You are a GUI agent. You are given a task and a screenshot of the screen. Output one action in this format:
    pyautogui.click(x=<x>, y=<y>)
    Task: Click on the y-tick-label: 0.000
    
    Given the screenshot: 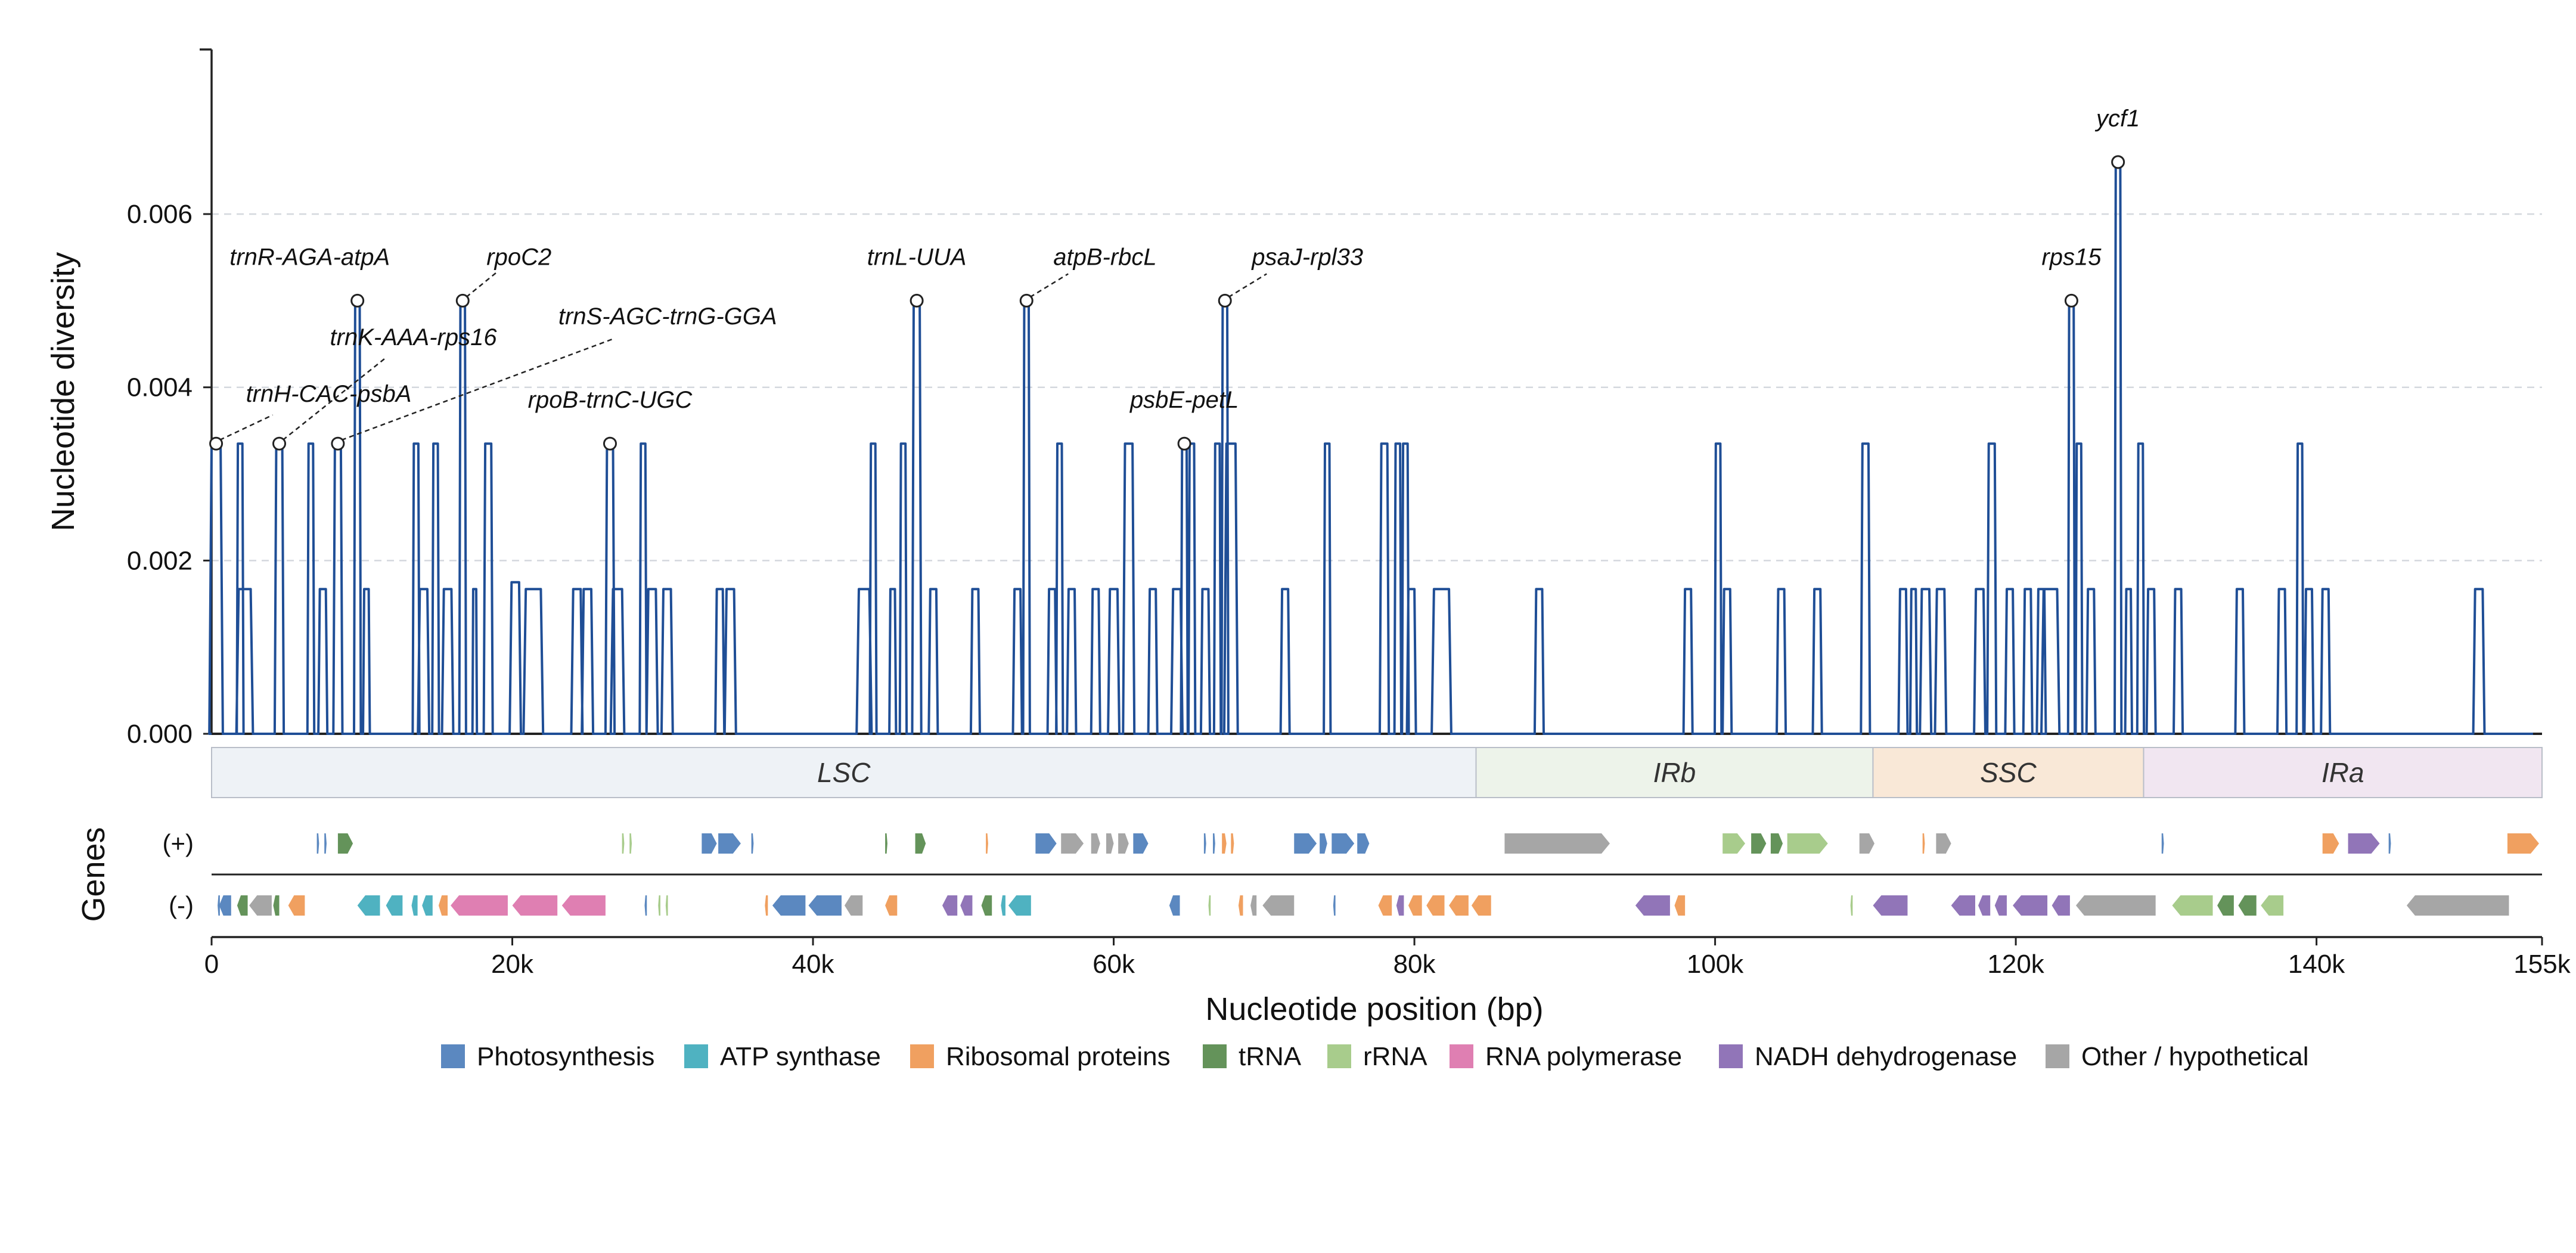 What is the action you would take?
    pyautogui.click(x=160, y=734)
    